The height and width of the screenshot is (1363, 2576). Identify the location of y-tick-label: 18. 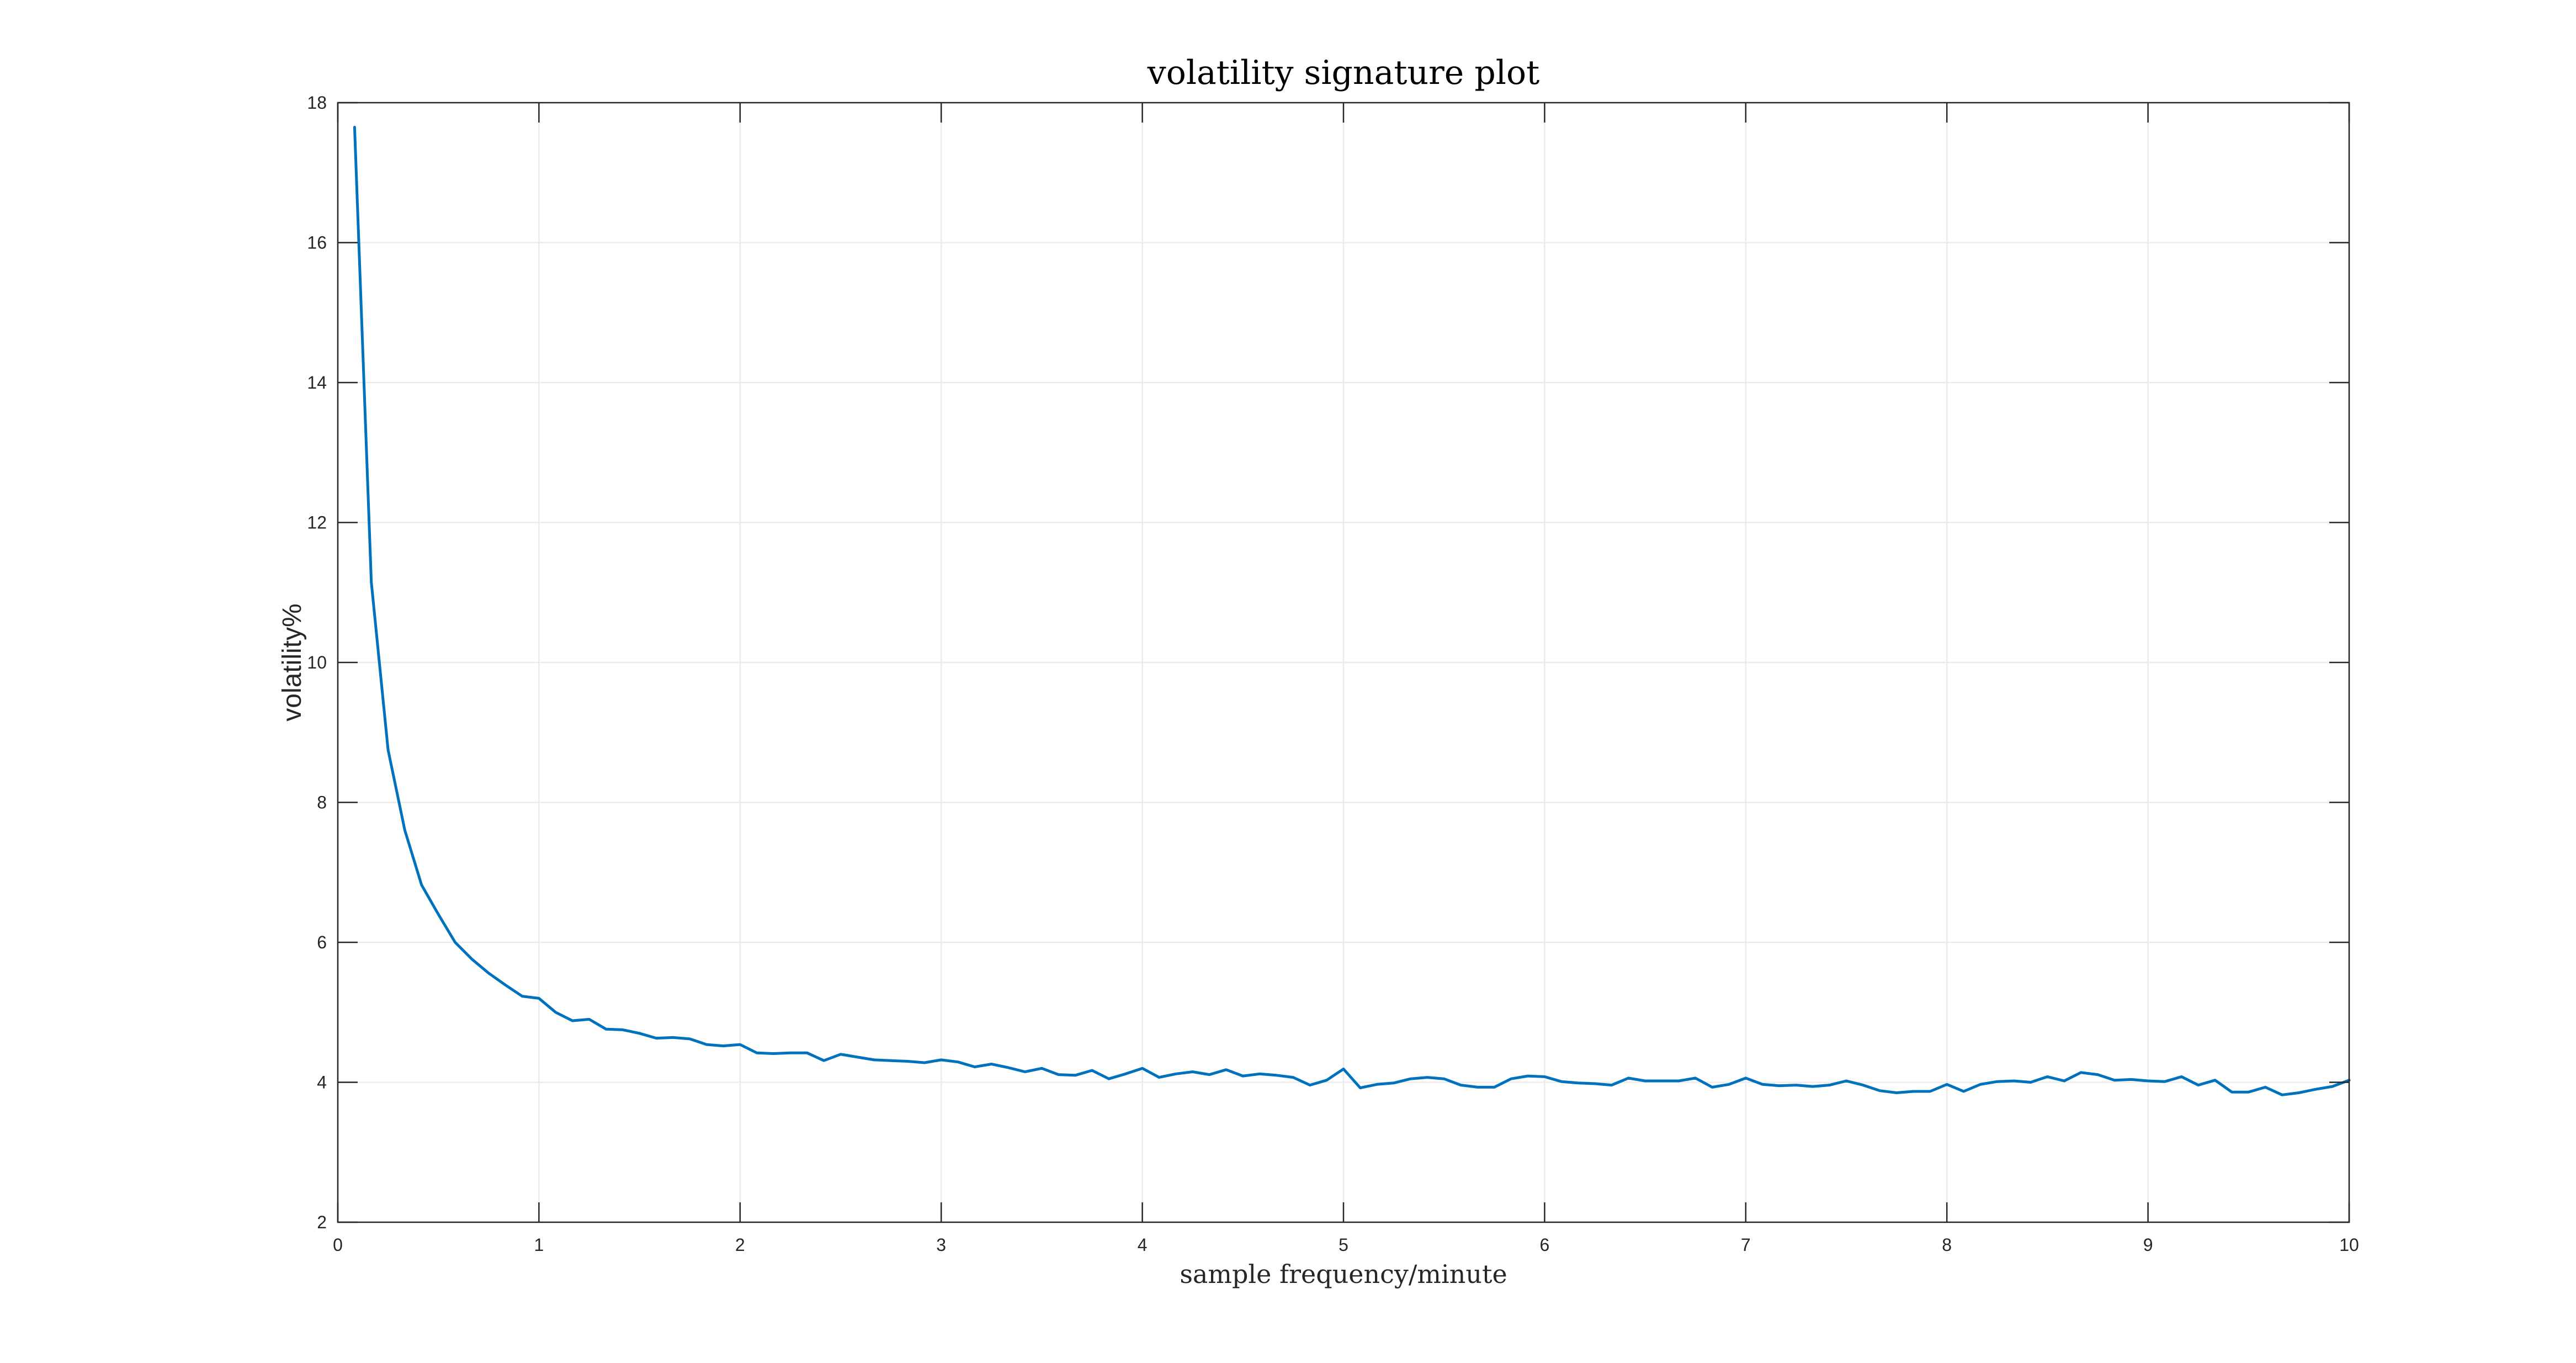
(317, 103).